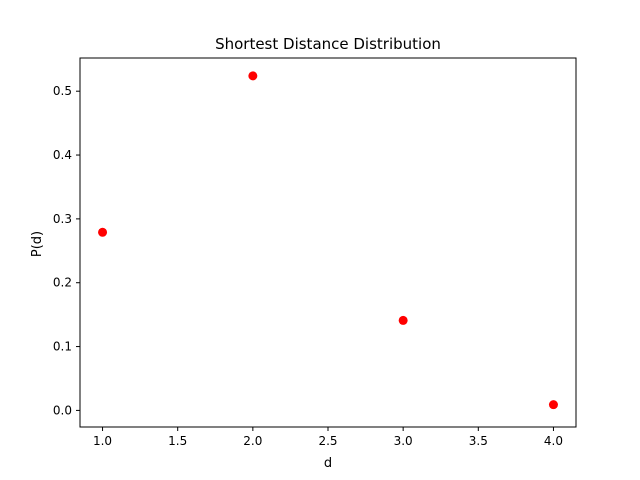 This screenshot has height=480, width=640. I want to click on y-tick-label: 0.3, so click(62, 219).